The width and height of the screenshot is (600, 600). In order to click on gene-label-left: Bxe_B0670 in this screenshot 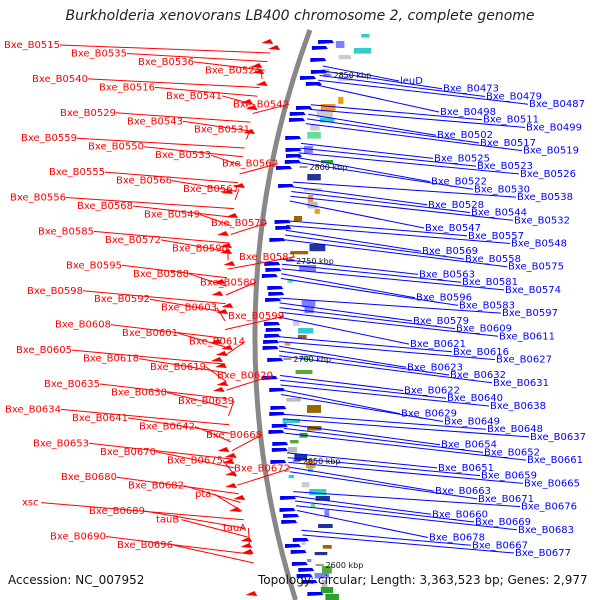, I will do `click(128, 452)`.